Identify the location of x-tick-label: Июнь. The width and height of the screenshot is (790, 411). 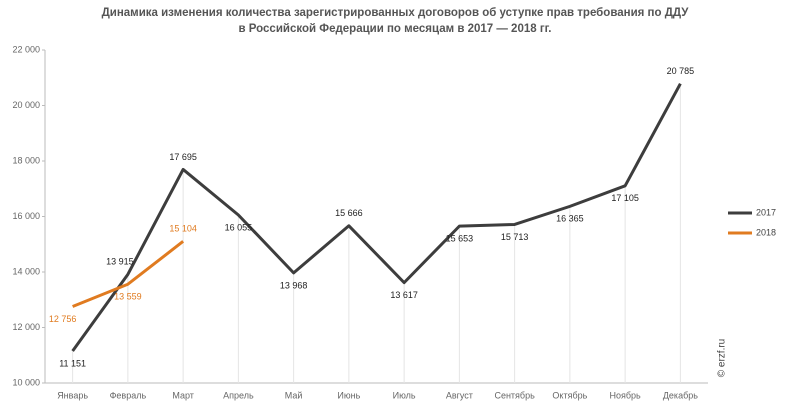
(348, 395).